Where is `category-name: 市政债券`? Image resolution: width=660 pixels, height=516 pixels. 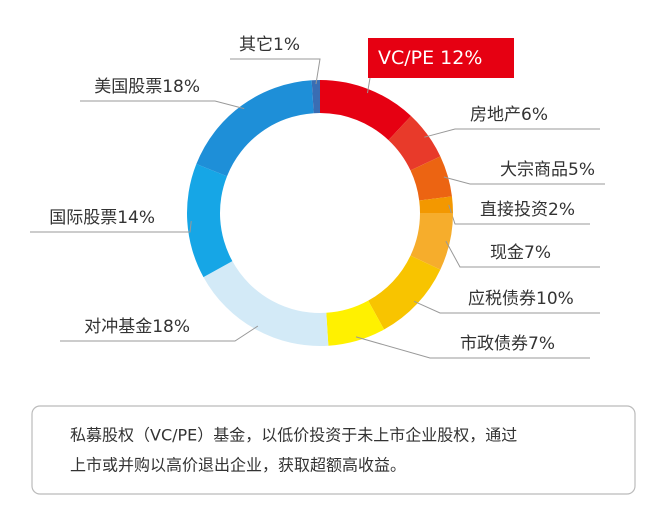 category-name: 市政债券 is located at coordinates (494, 344).